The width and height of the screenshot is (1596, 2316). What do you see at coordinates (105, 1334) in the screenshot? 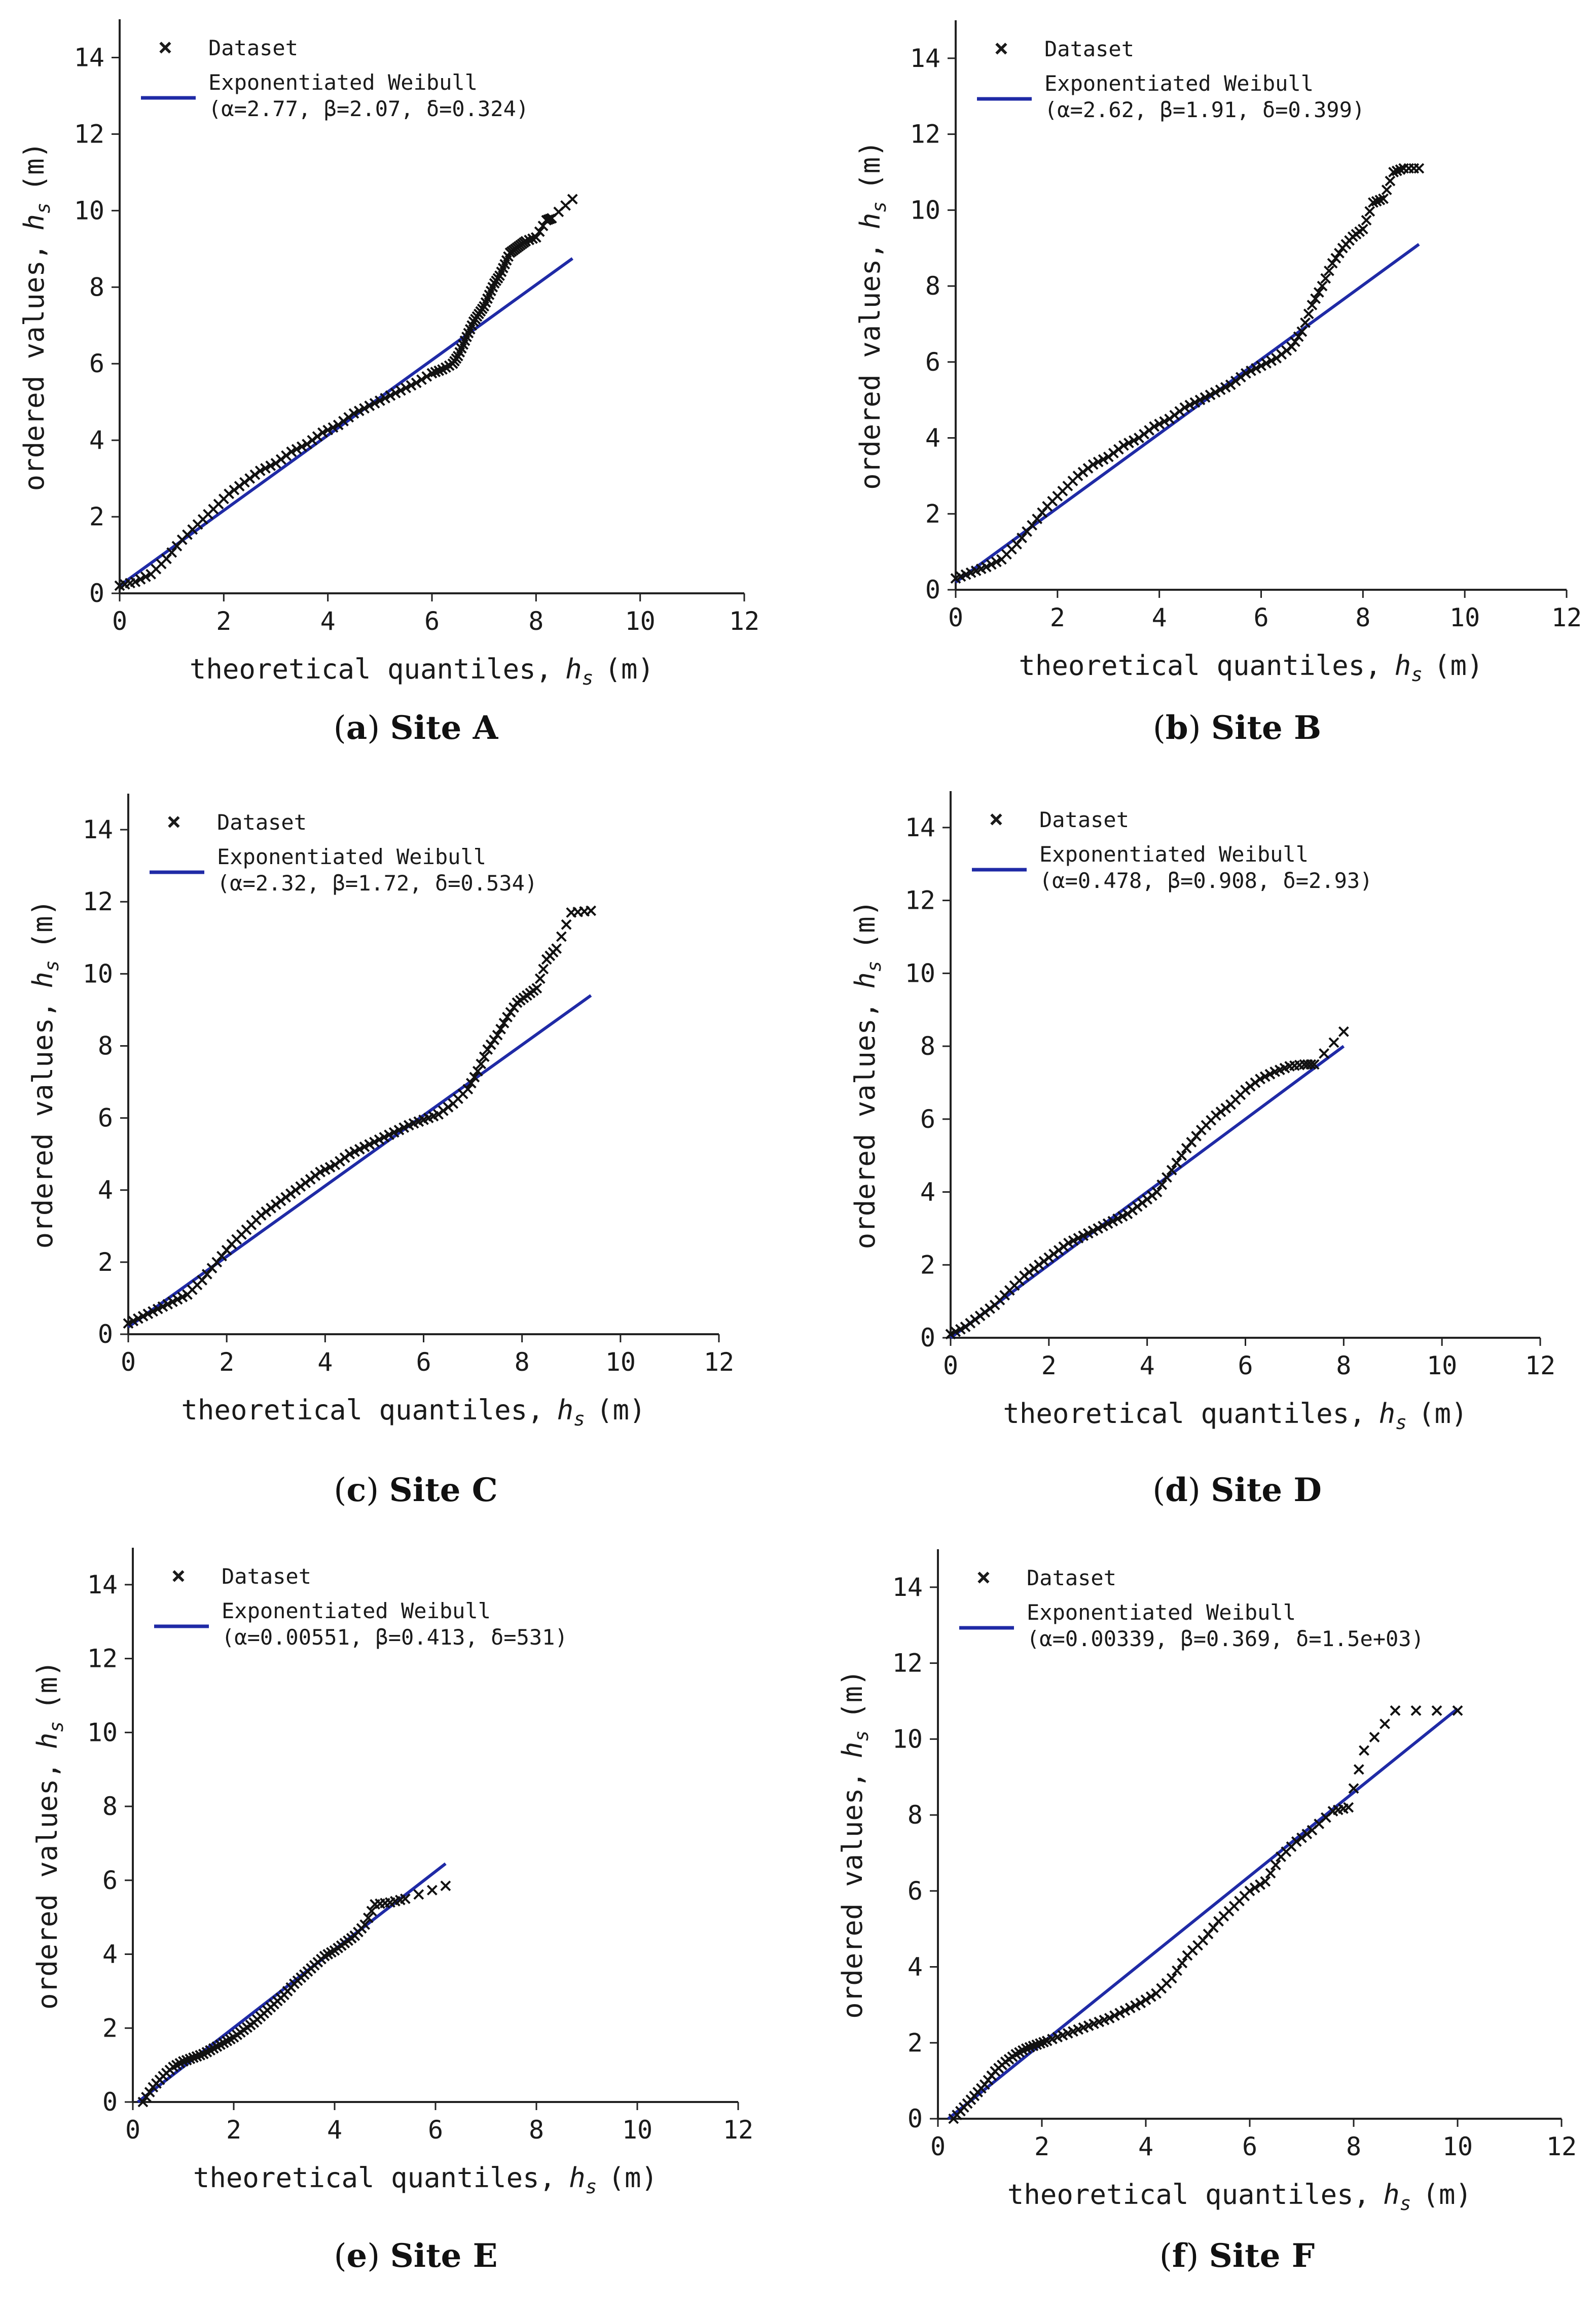
I see `y-tick-label: 0` at bounding box center [105, 1334].